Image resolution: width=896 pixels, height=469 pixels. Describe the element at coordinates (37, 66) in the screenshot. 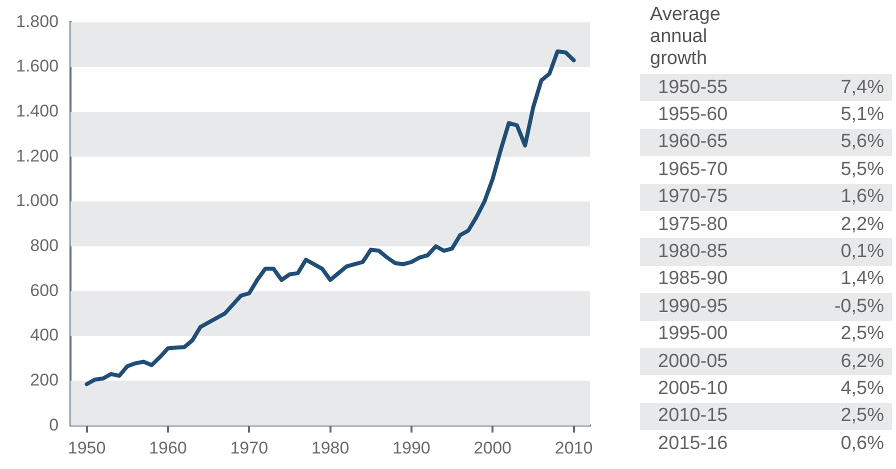

I see `y-tick-label: 1.600` at that location.